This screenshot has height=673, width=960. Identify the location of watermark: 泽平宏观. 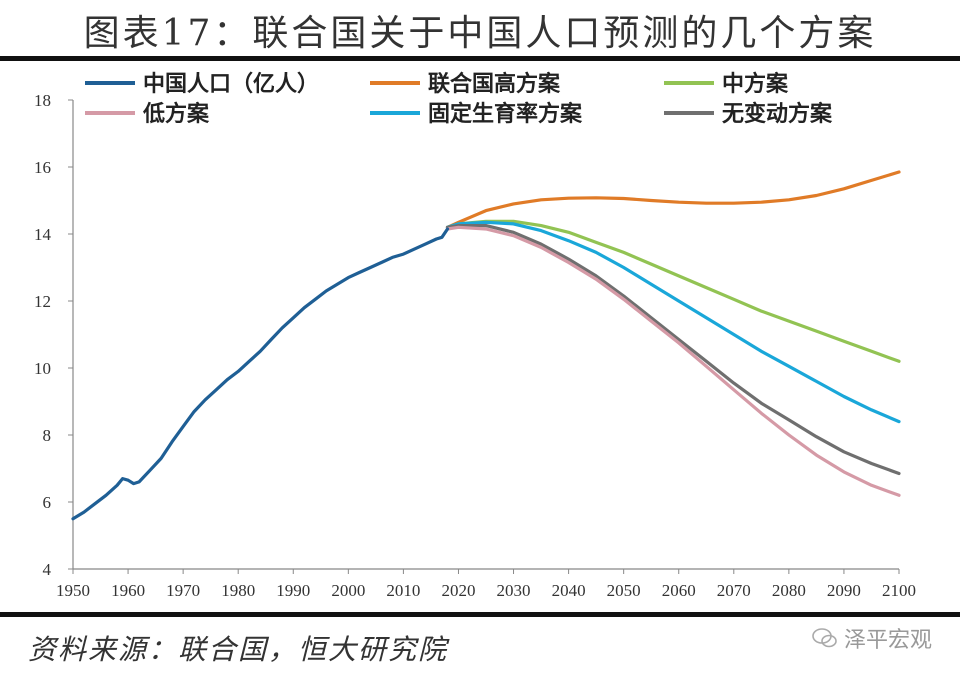
(872, 638).